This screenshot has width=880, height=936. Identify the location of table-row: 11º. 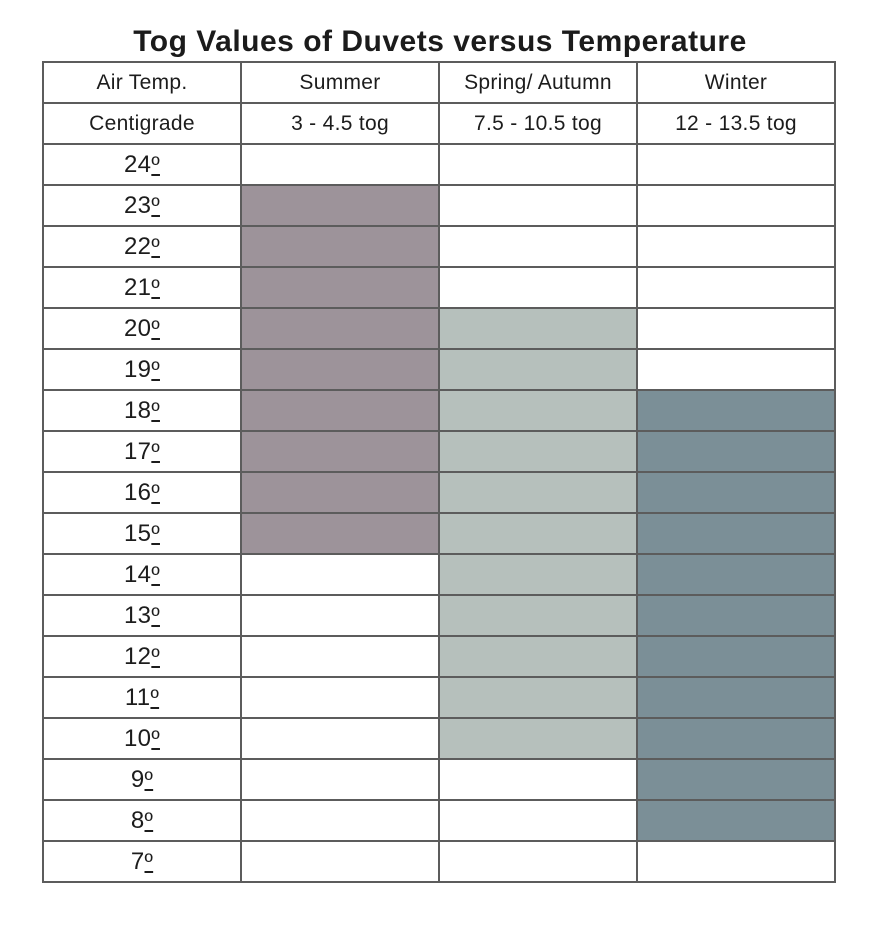
(439, 697).